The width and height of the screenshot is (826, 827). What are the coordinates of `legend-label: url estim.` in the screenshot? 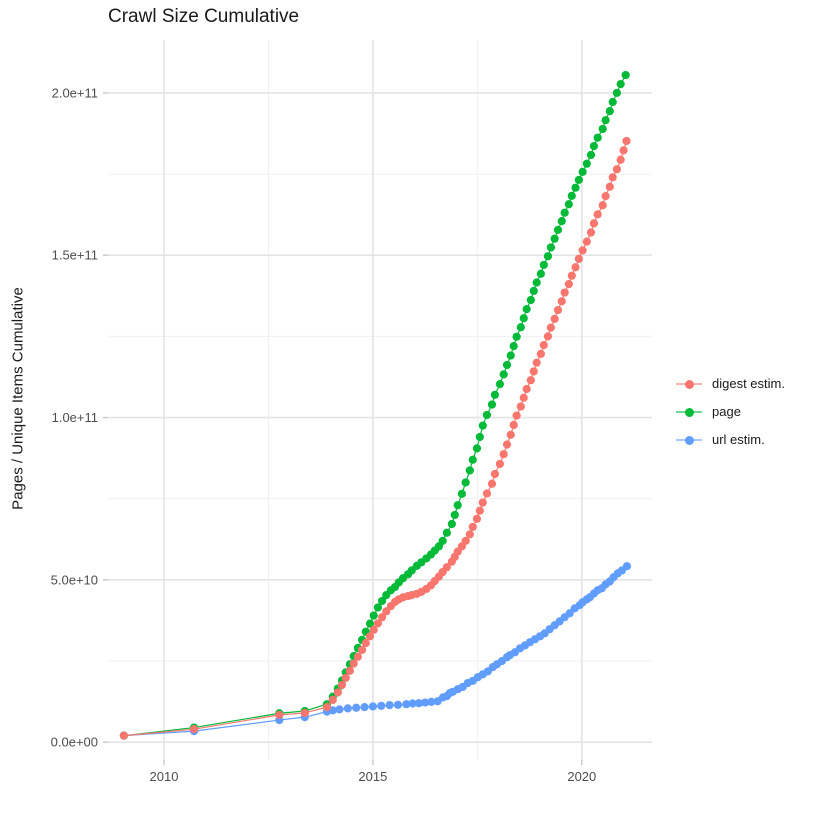 It's located at (738, 439).